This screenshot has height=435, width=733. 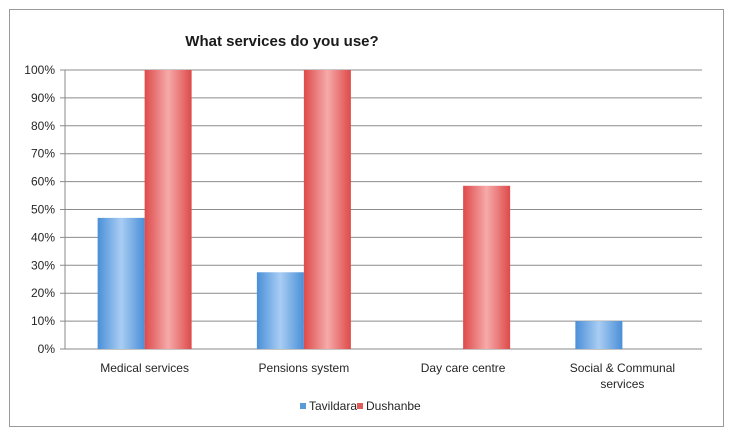 I want to click on x-tick-label: Pensions system, so click(x=304, y=368).